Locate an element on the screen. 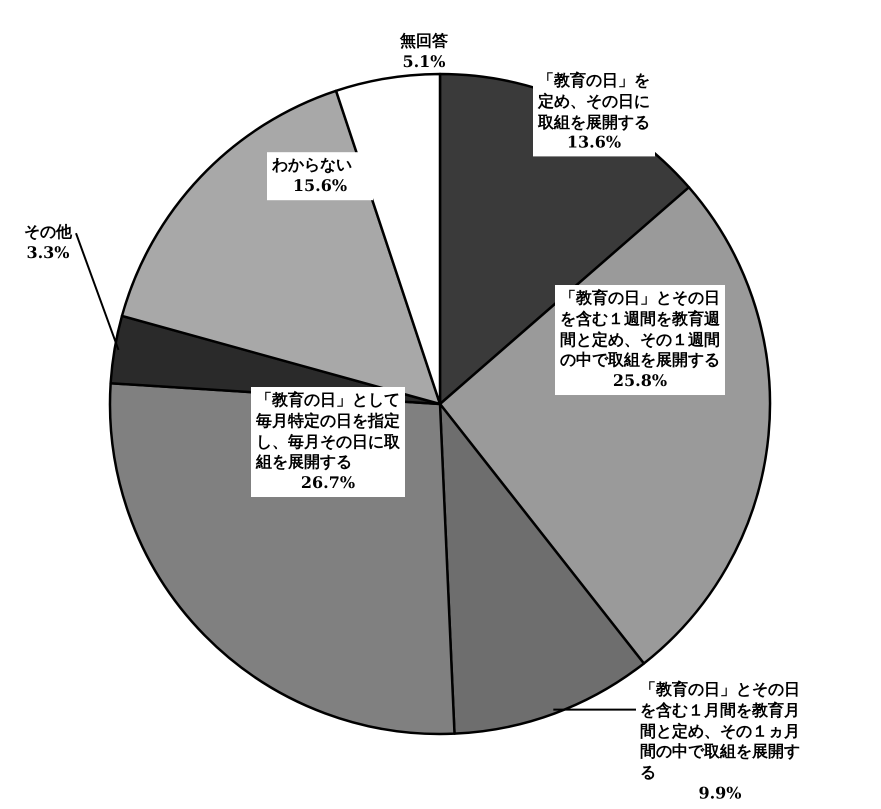  data-label: 5.1% is located at coordinates (424, 62).